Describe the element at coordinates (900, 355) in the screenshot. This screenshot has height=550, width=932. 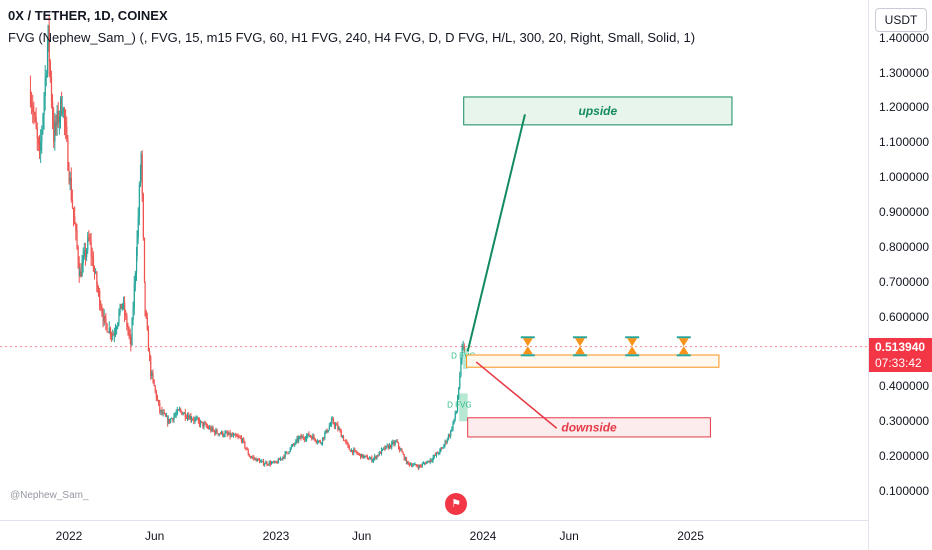
I see `last-price-tag: 0.513940 07:33:42` at that location.